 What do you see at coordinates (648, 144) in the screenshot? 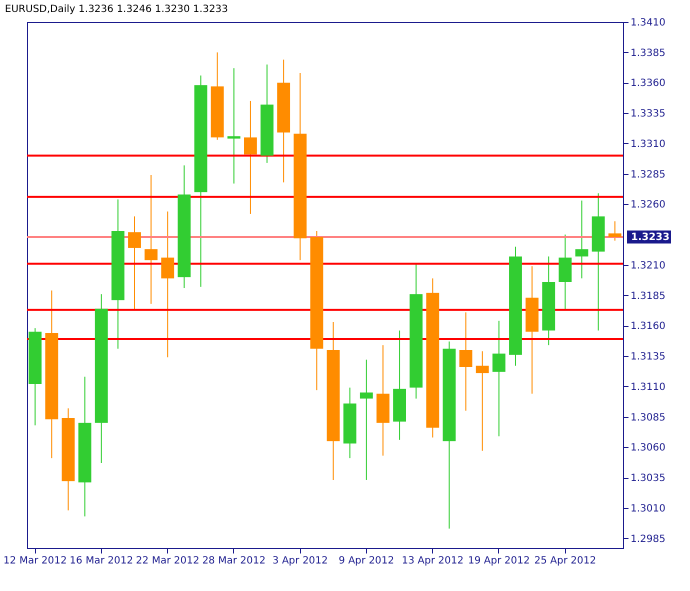
I see `y-tick-label: 1.3310` at bounding box center [648, 144].